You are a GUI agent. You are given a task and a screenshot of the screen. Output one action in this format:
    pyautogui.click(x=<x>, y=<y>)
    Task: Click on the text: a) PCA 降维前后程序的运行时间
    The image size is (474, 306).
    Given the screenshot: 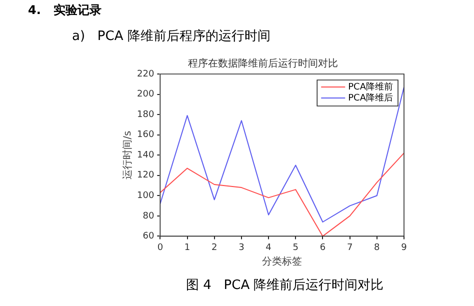 What is the action you would take?
    pyautogui.click(x=171, y=36)
    